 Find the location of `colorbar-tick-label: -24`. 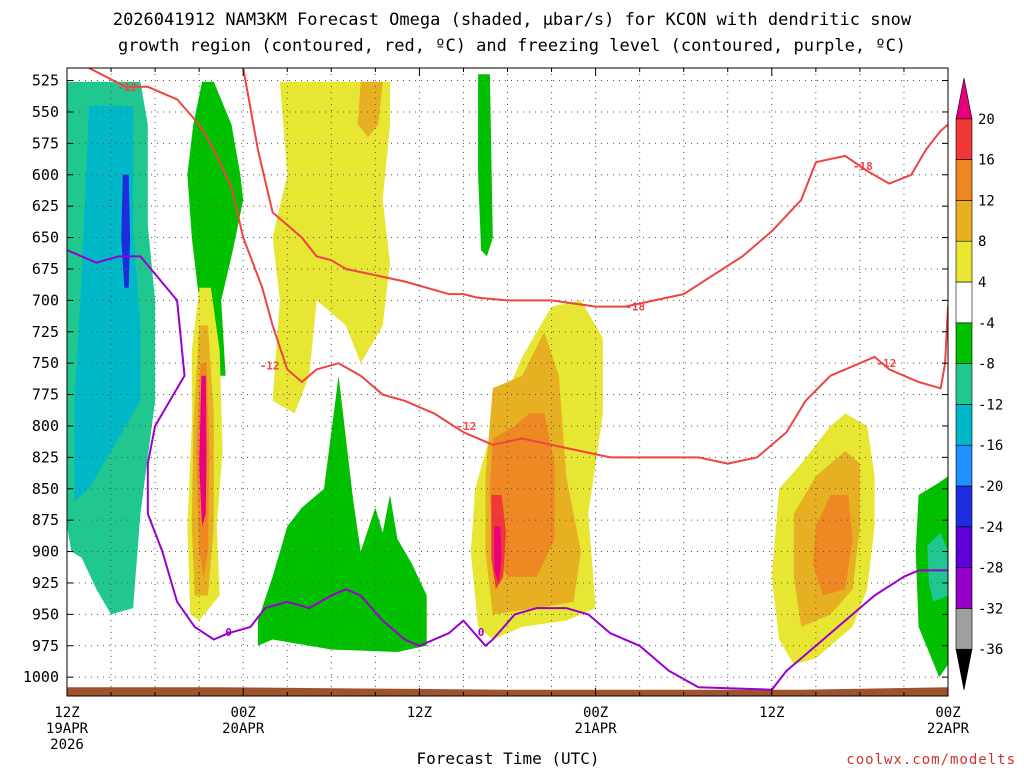

colorbar-tick-label: -24 is located at coordinates (990, 528).